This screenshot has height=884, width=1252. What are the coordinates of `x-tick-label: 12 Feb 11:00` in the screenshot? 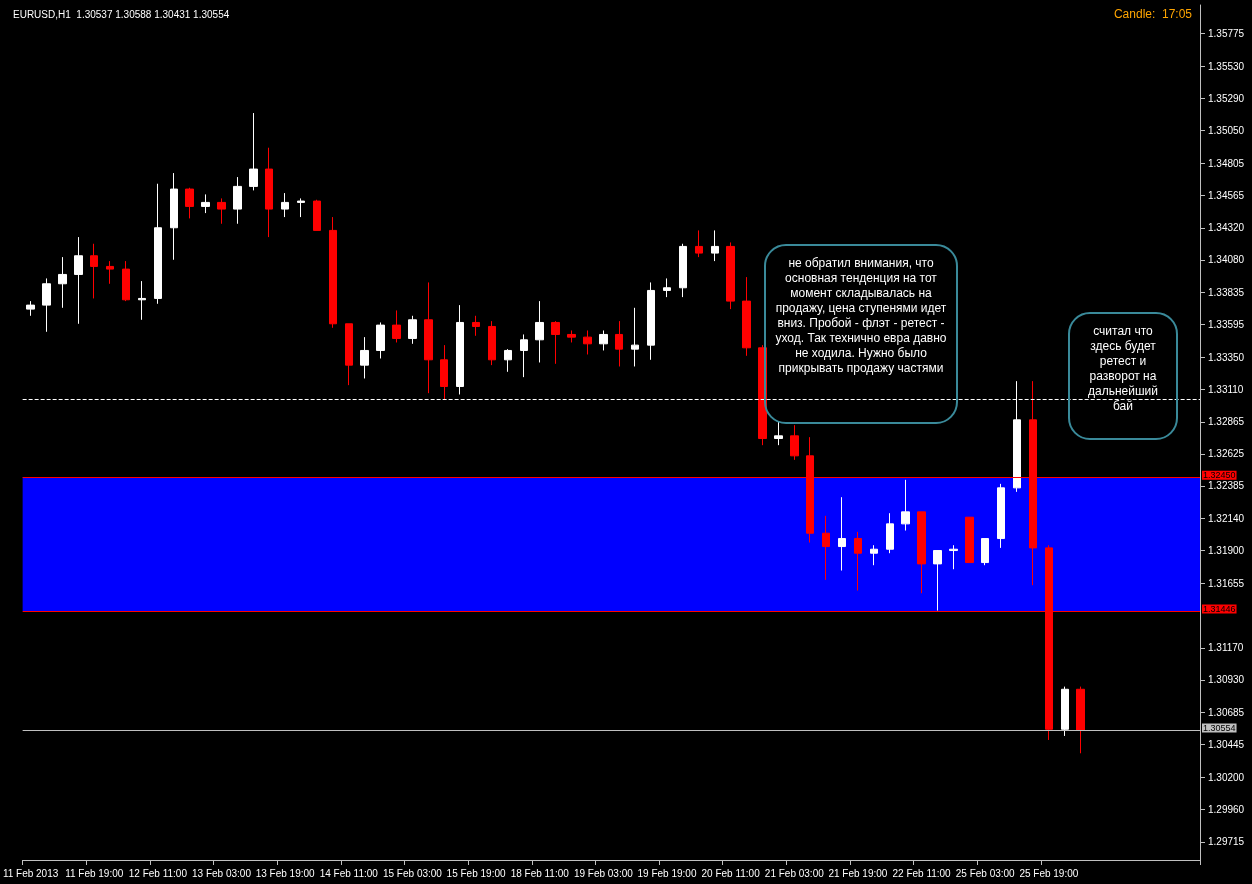 It's located at (158, 873).